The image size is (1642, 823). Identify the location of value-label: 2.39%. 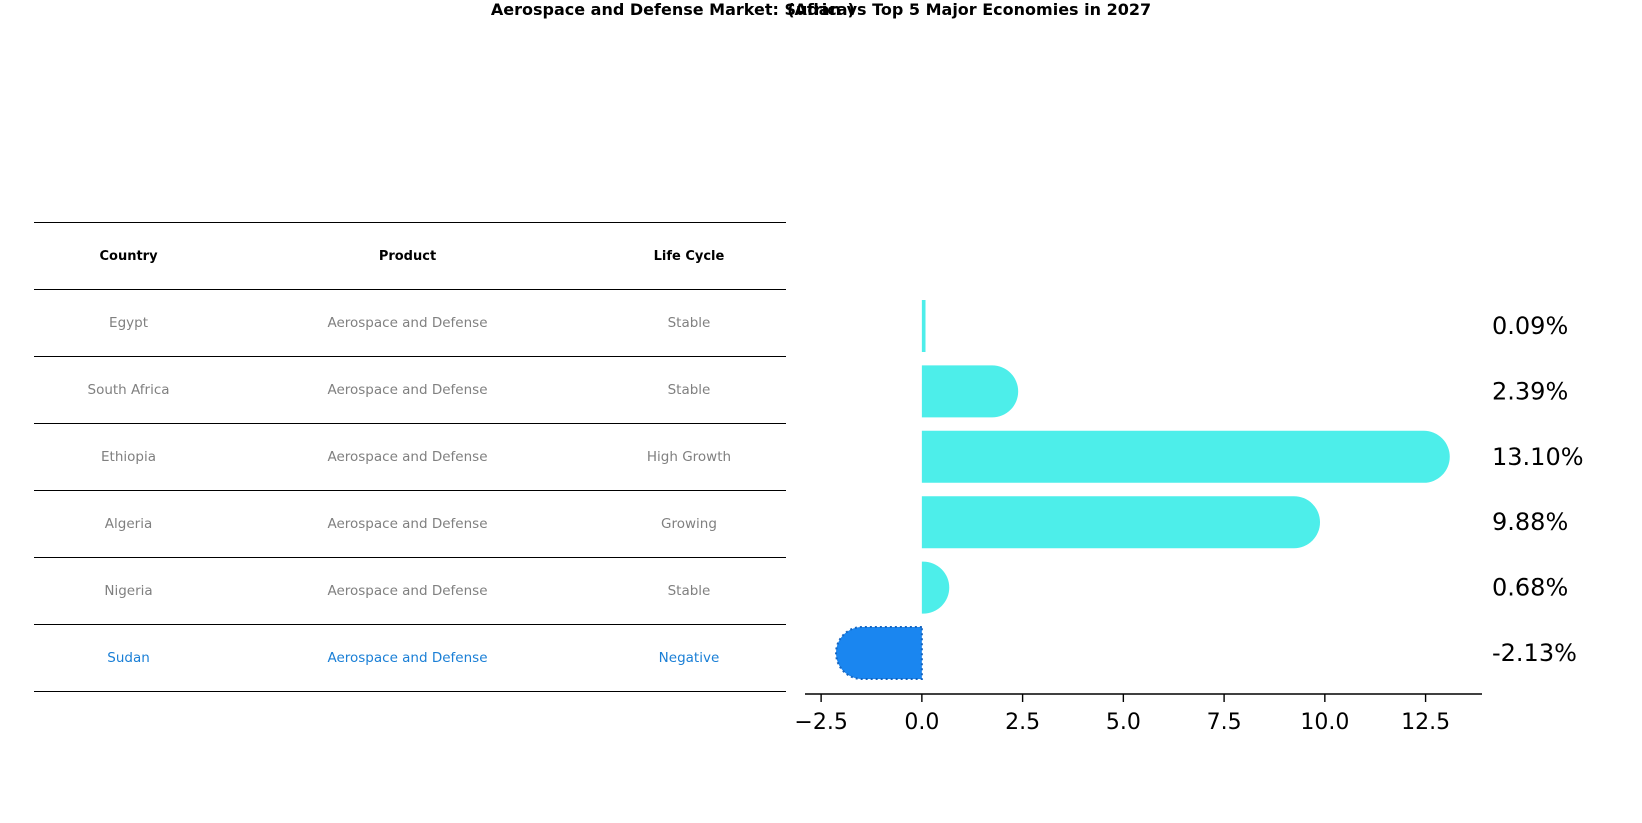
(1530, 391).